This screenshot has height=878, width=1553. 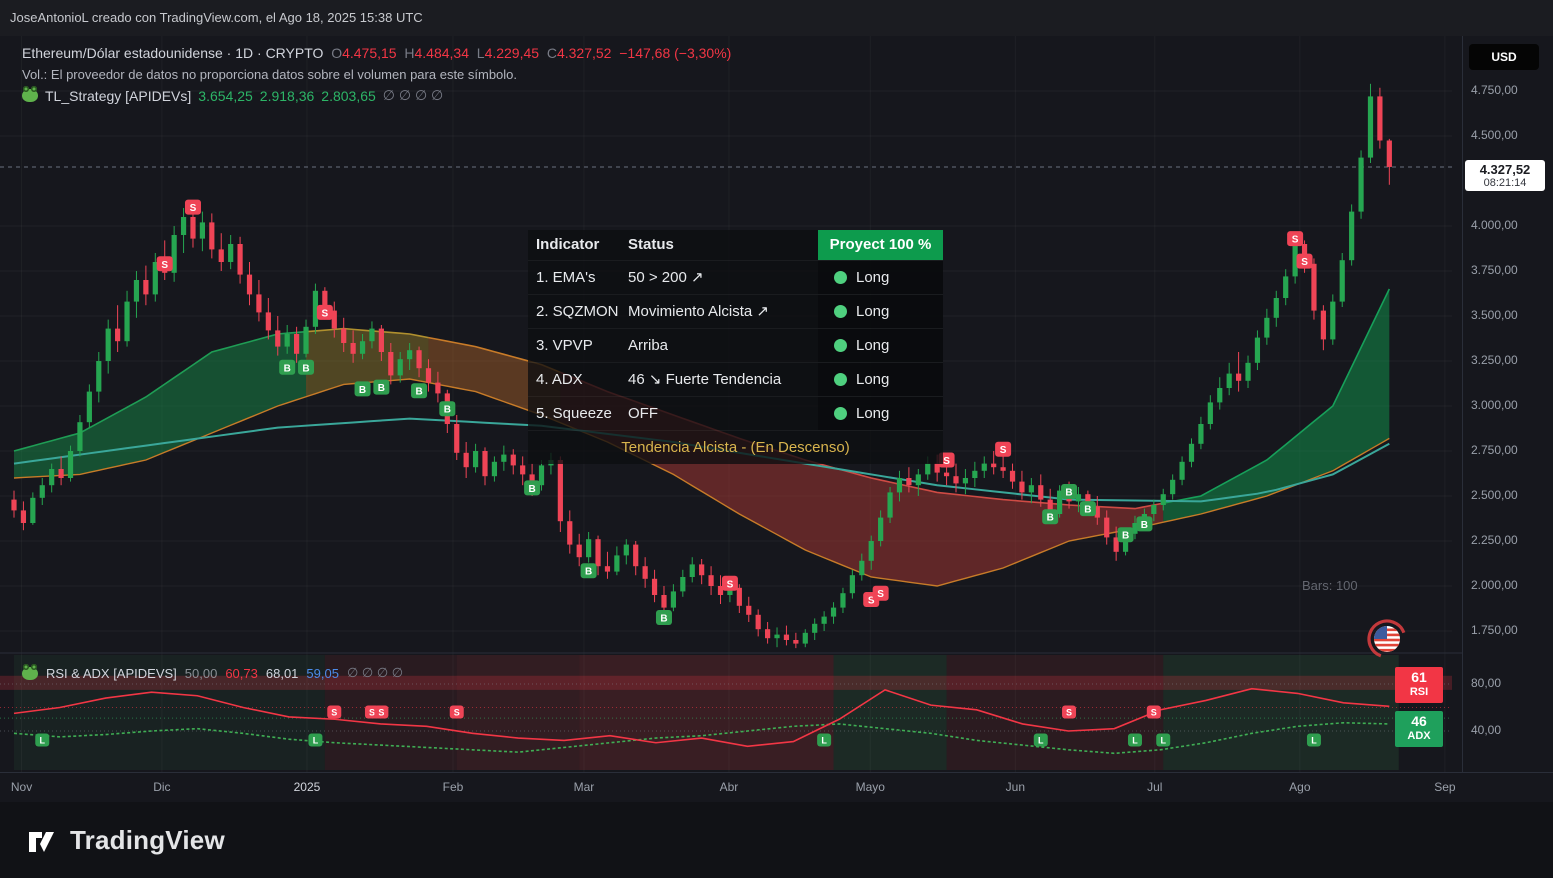 What do you see at coordinates (1419, 736) in the screenshot?
I see `adx-badge-label: ADX` at bounding box center [1419, 736].